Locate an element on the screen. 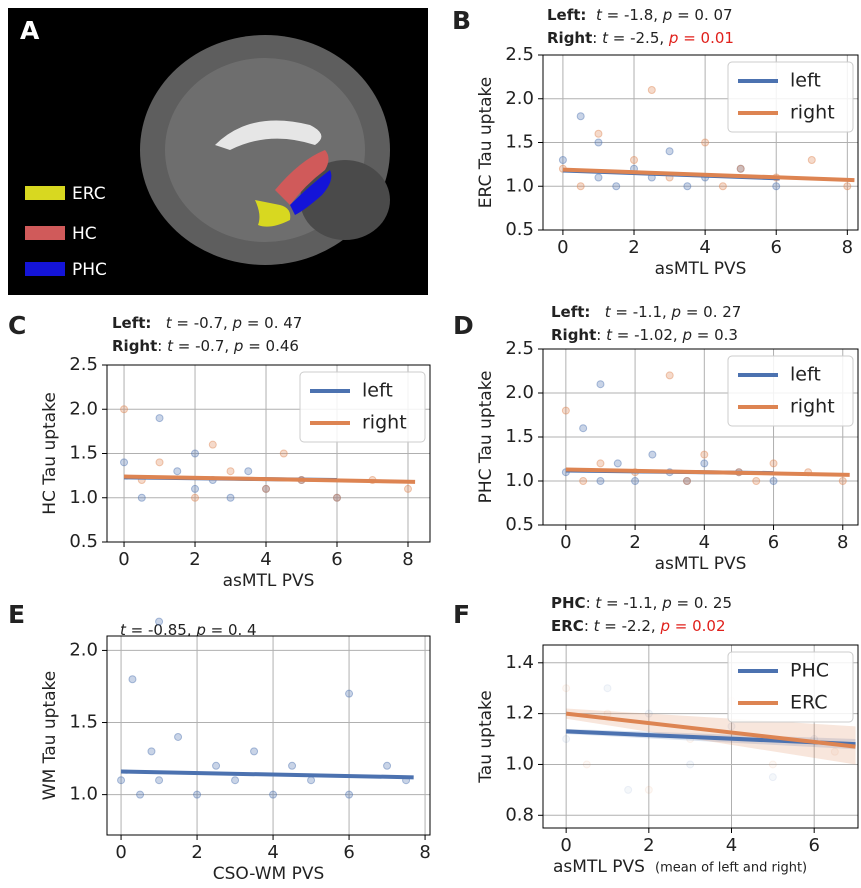 This screenshot has height=888, width=861. annotation: Right: t = -0.7, p = 0.46 is located at coordinates (205, 346).